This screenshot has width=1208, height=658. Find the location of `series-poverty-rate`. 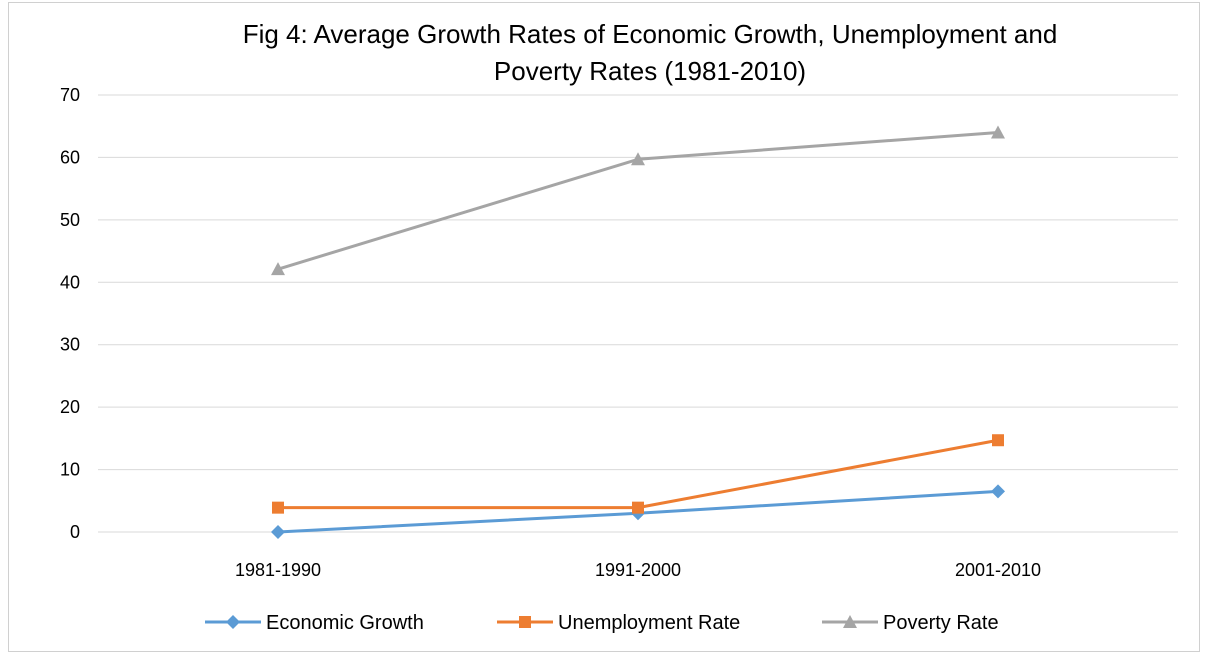

series-poverty-rate is located at coordinates (638, 200).